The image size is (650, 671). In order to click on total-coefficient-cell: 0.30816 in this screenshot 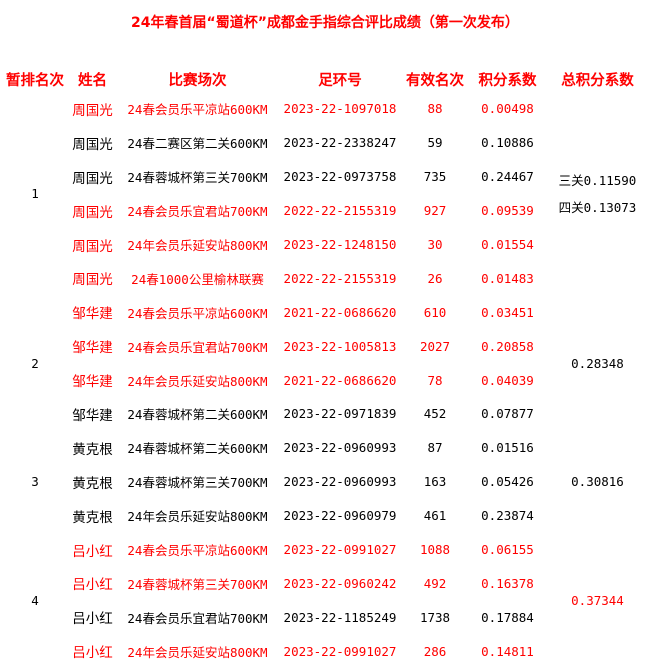, I will do `click(597, 482)`.